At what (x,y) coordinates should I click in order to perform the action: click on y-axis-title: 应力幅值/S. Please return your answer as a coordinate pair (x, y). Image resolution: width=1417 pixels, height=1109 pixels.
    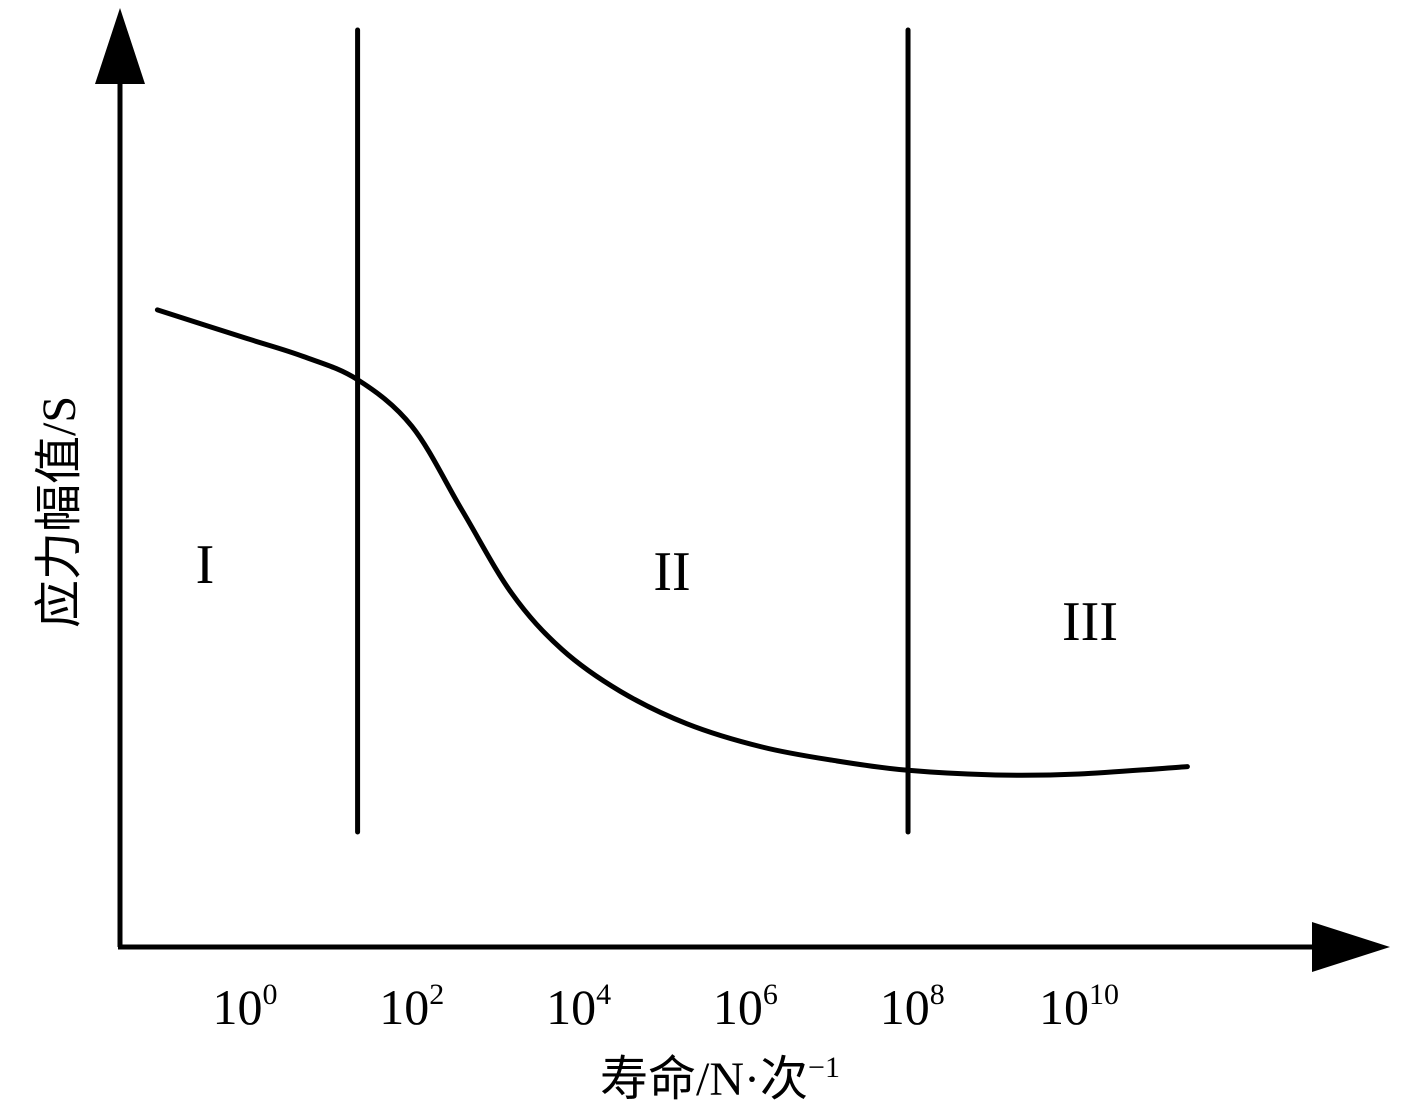
    Looking at the image, I should click on (59, 512).